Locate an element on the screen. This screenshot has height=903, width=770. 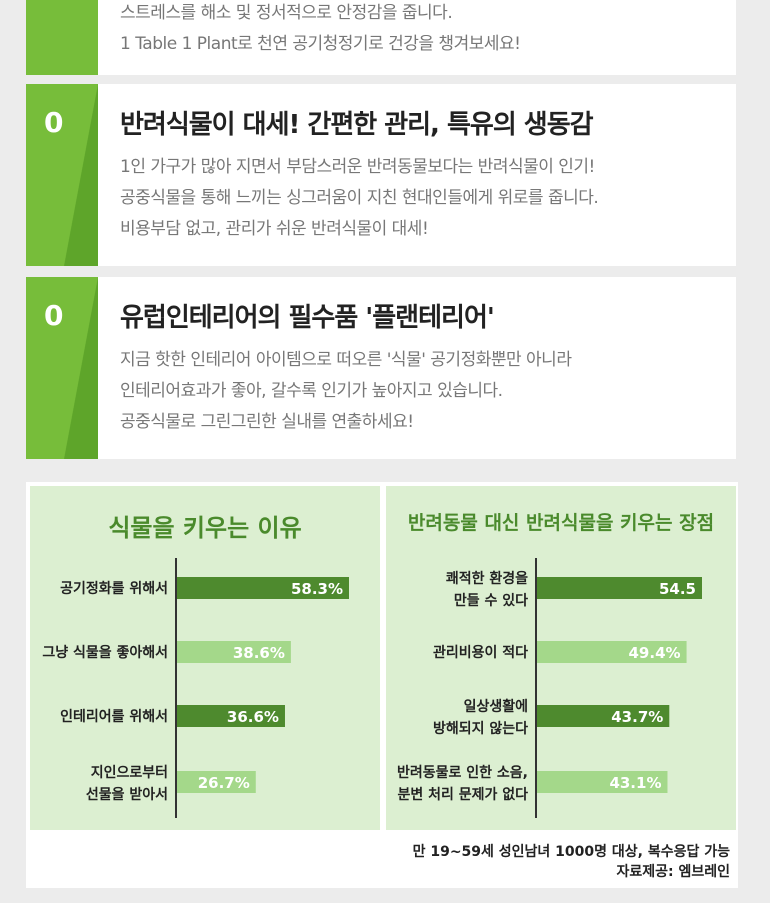
feature-line: 스트레스를 해소 및 정서적으로 안정감을 줍니다. is located at coordinates (286, 13).